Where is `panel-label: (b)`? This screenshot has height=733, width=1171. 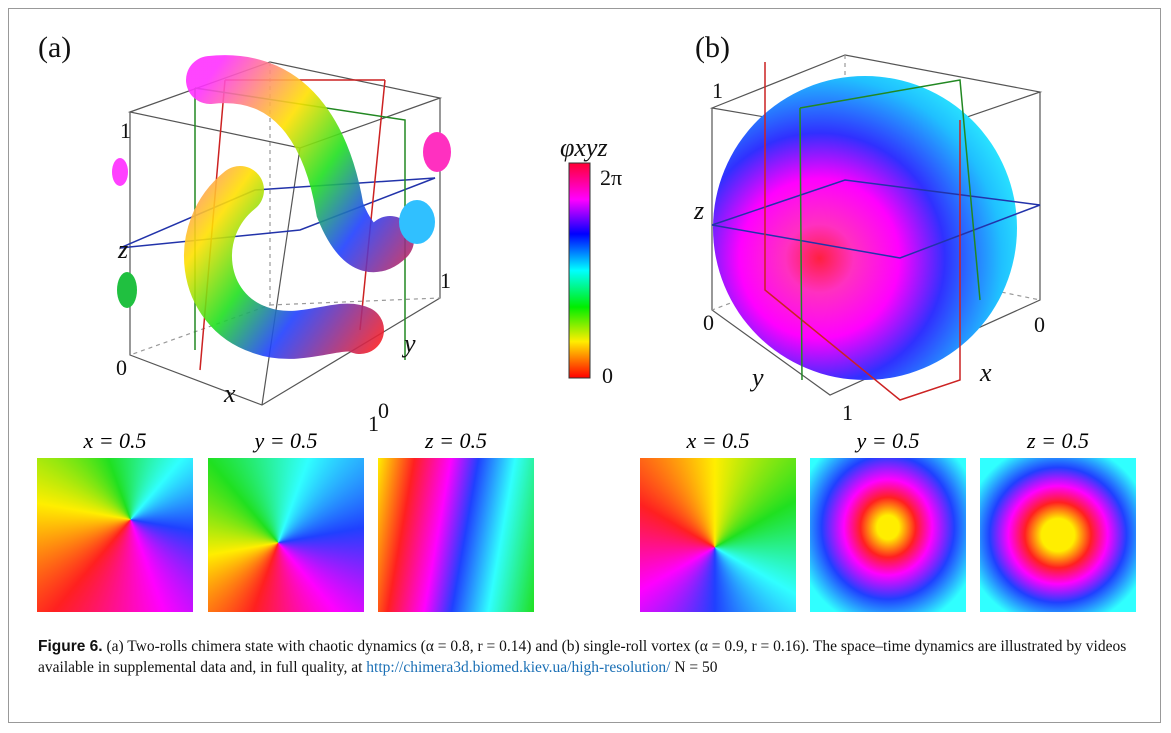
panel-label: (b) is located at coordinates (712, 47).